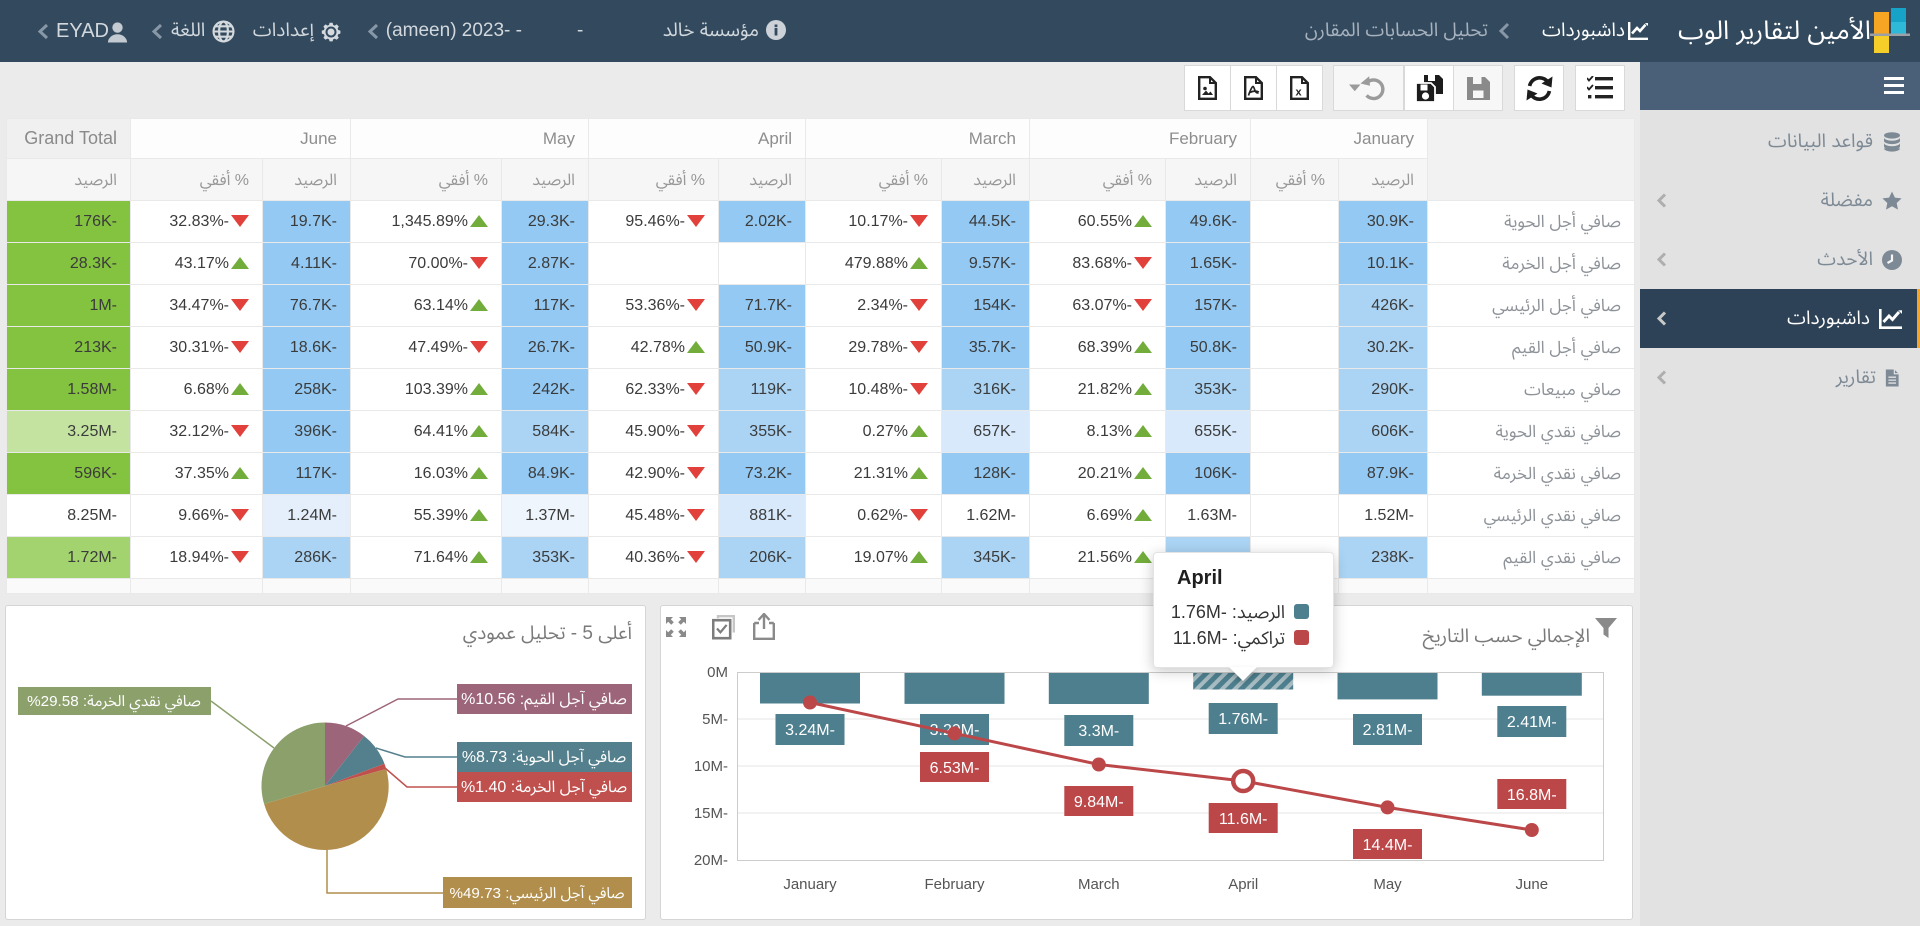 The height and width of the screenshot is (926, 1920). I want to click on svg-text: 15M-, so click(711, 813).